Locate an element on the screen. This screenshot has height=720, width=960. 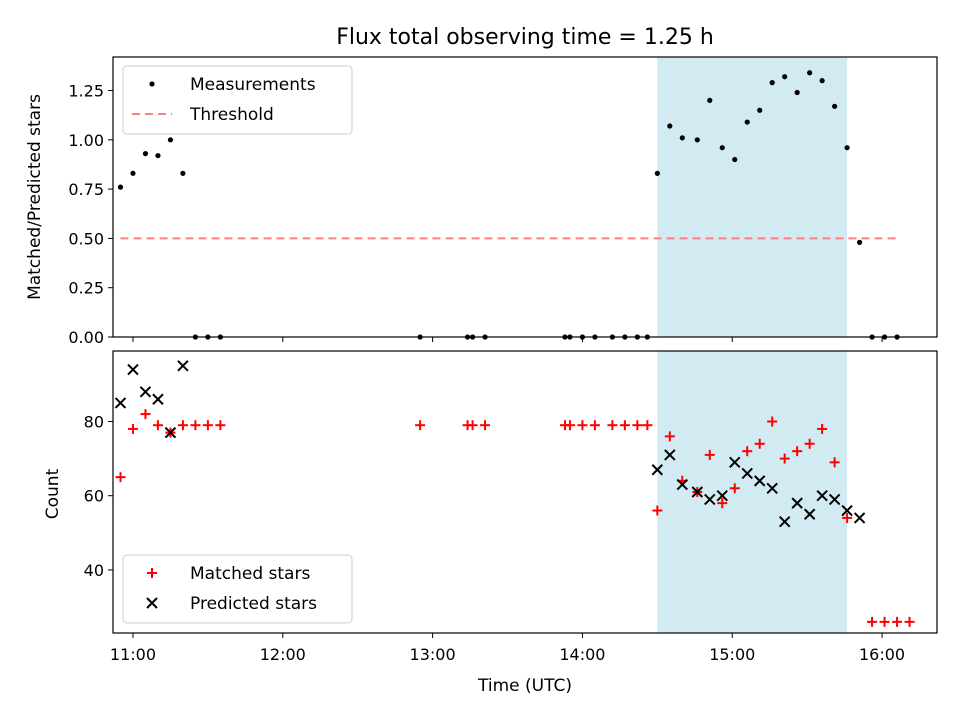
top-ytick-label: 0.50 is located at coordinates (86, 238).